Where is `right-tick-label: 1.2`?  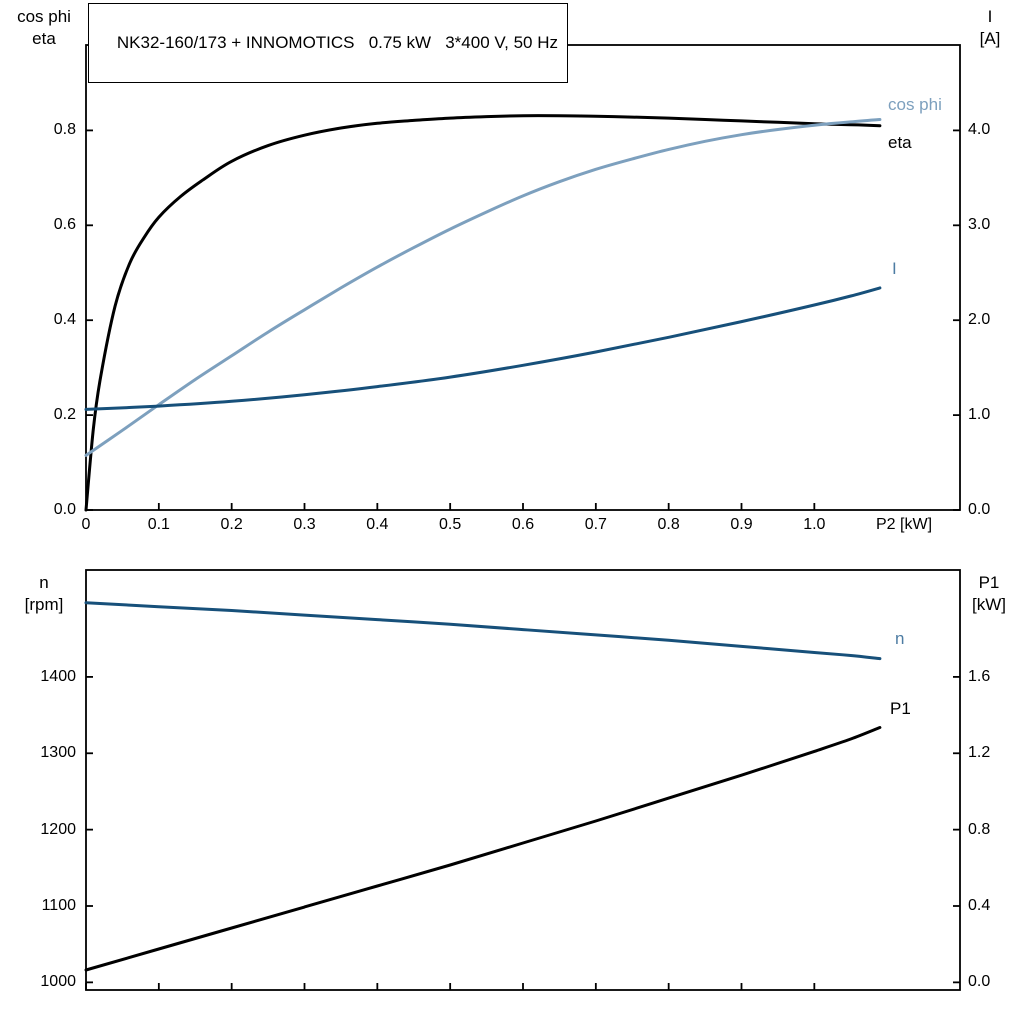
right-tick-label: 1.2 is located at coordinates (979, 753).